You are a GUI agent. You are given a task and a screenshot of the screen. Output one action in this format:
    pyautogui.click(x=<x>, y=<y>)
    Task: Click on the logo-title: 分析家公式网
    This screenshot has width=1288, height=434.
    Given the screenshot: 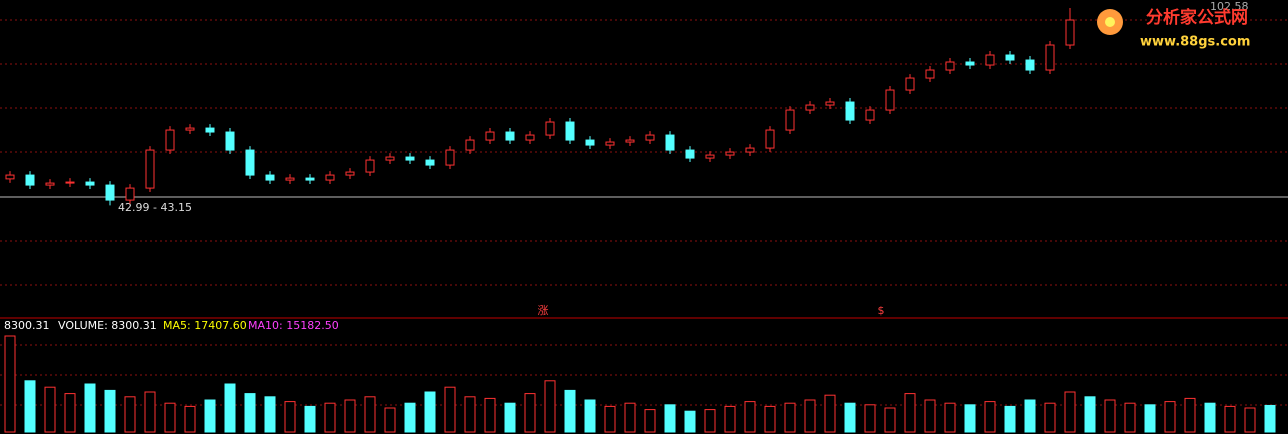 What is the action you would take?
    pyautogui.click(x=1197, y=17)
    